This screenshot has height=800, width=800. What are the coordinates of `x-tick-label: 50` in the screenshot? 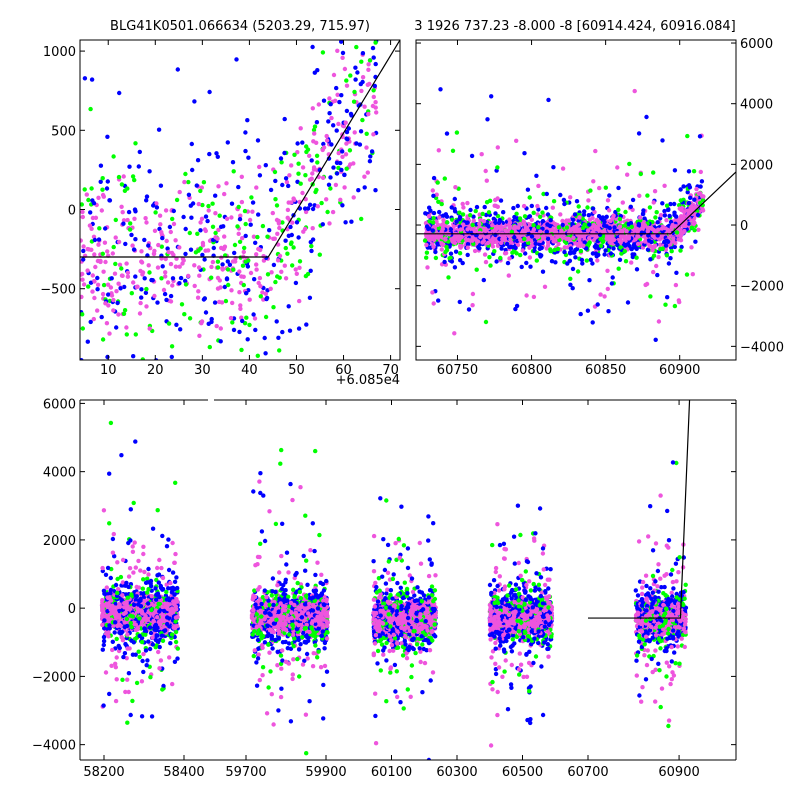 It's located at (296, 370).